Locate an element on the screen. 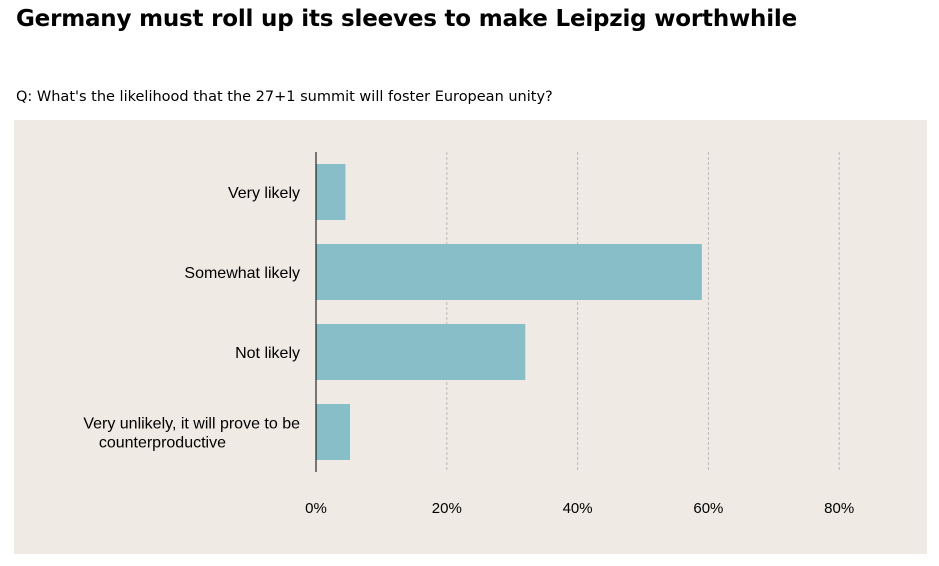 The height and width of the screenshot is (566, 939). x-tick-label-4: 80% is located at coordinates (839, 508).